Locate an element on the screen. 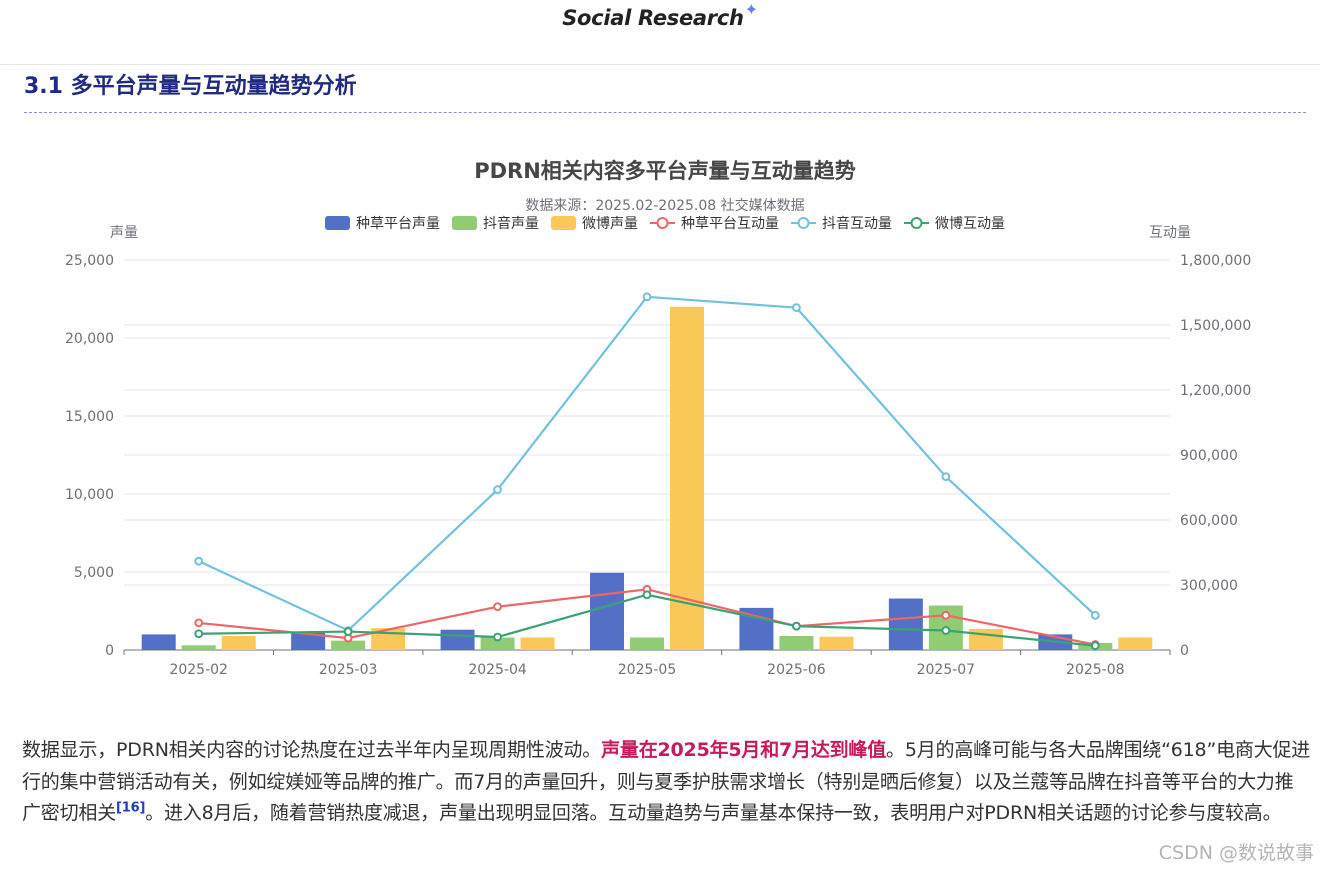  y2-tick-label: 0 is located at coordinates (1184, 651).